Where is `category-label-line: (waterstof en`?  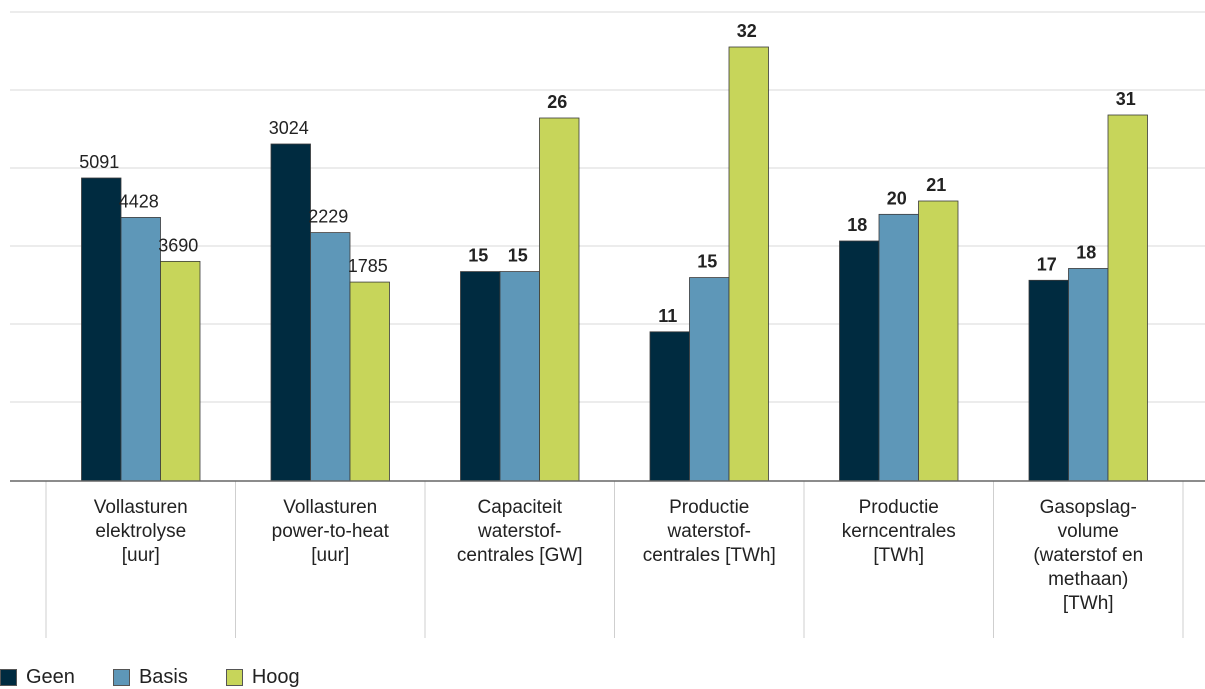
category-label-line: (waterstof en is located at coordinates (1088, 555).